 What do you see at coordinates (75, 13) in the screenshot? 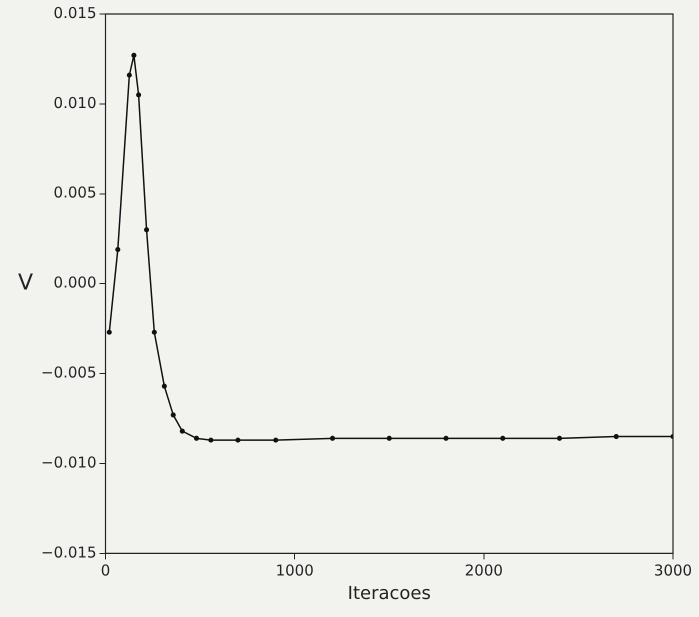
I see `y-tick-label: 0.015` at bounding box center [75, 13].